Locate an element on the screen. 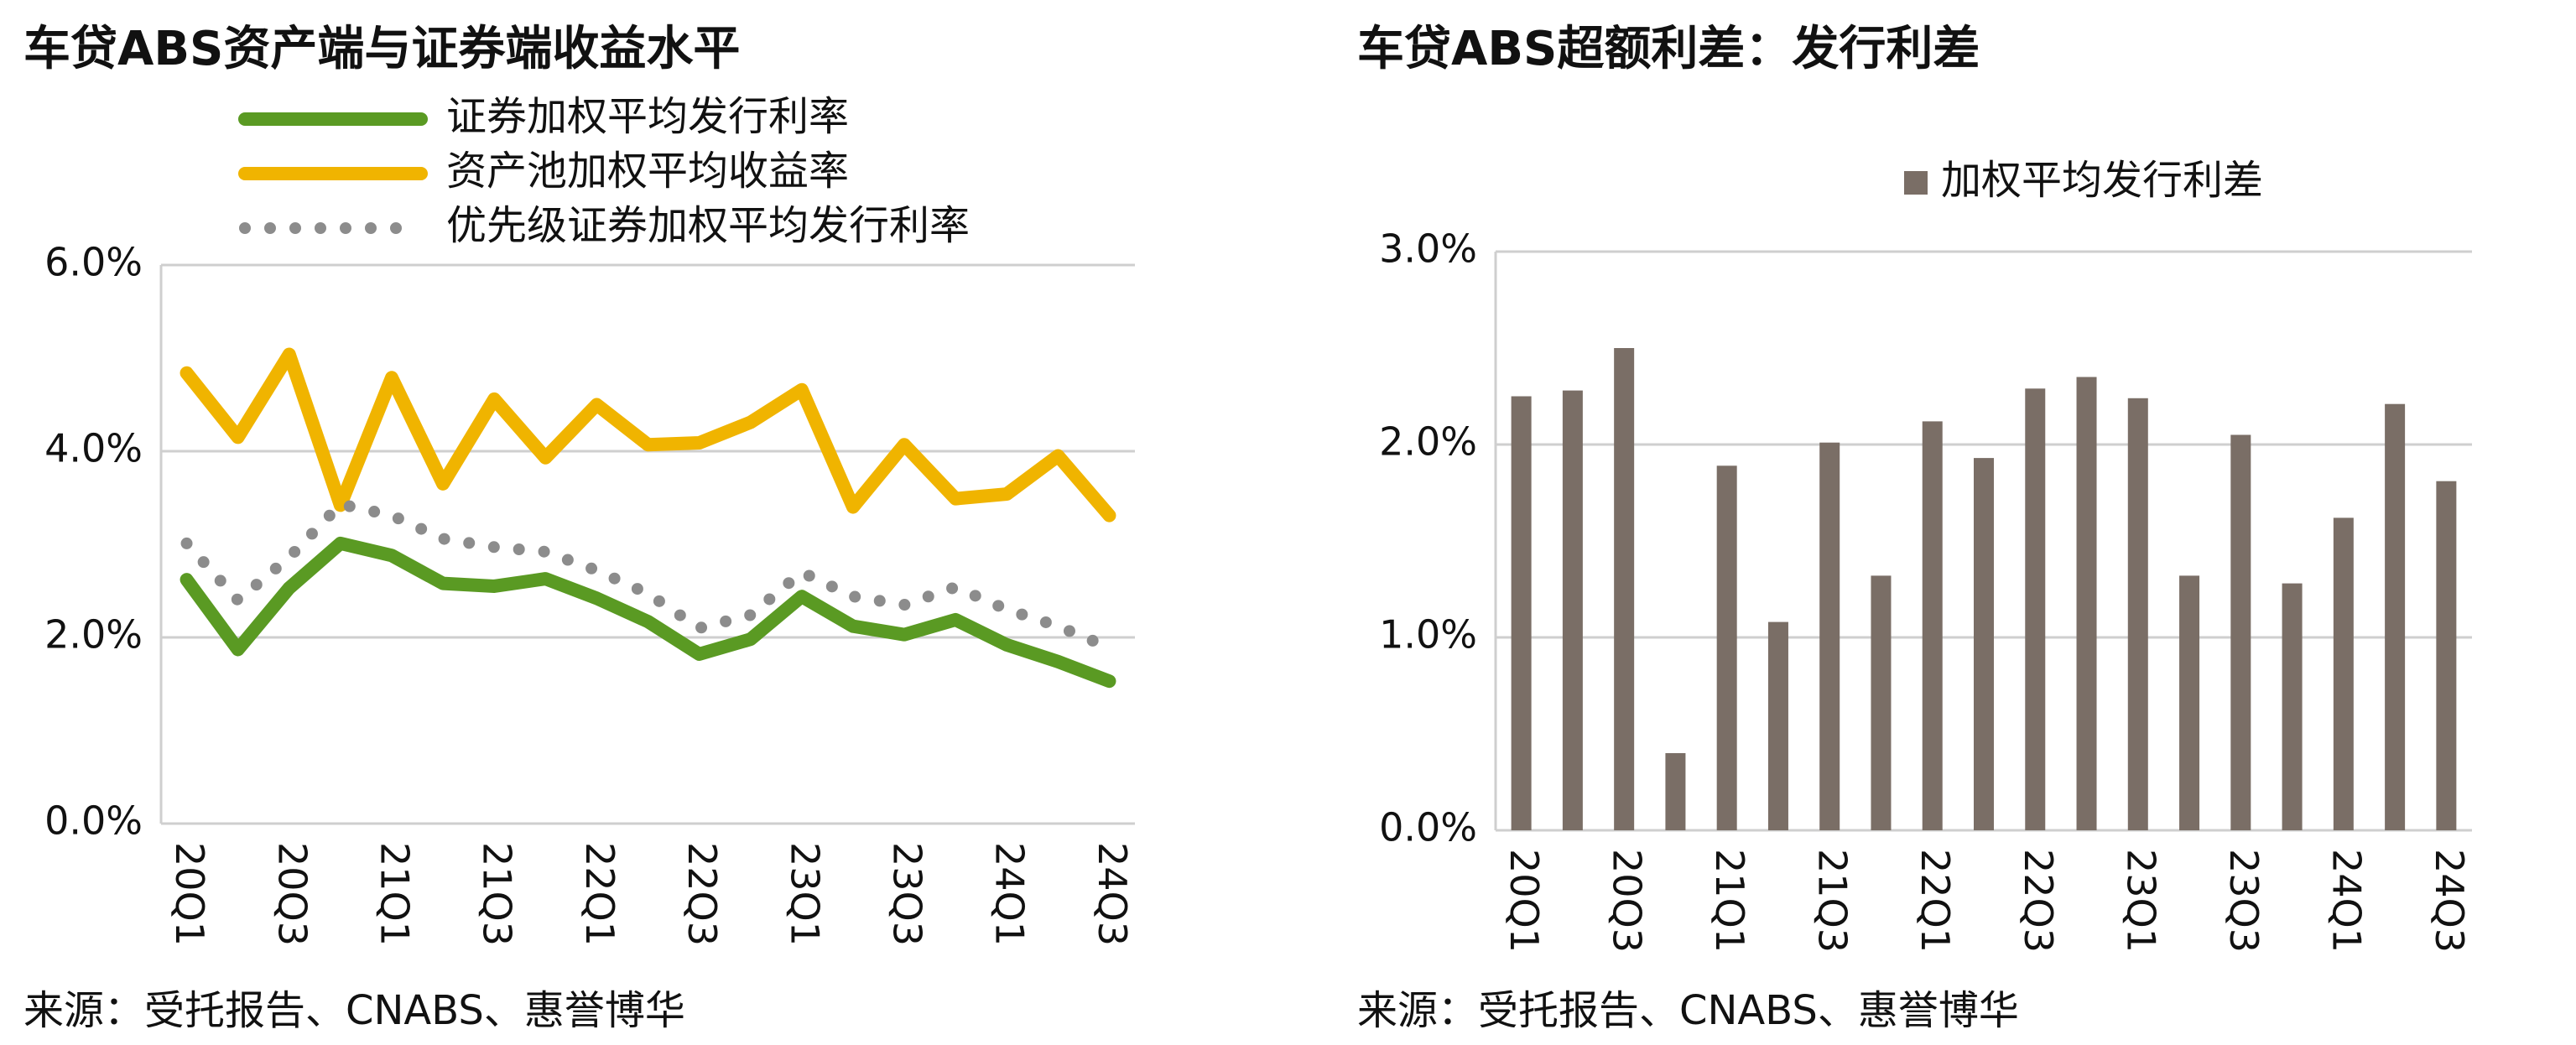  chart-title: 车贷ABS资产端与证券端收益水平 is located at coordinates (381, 49).